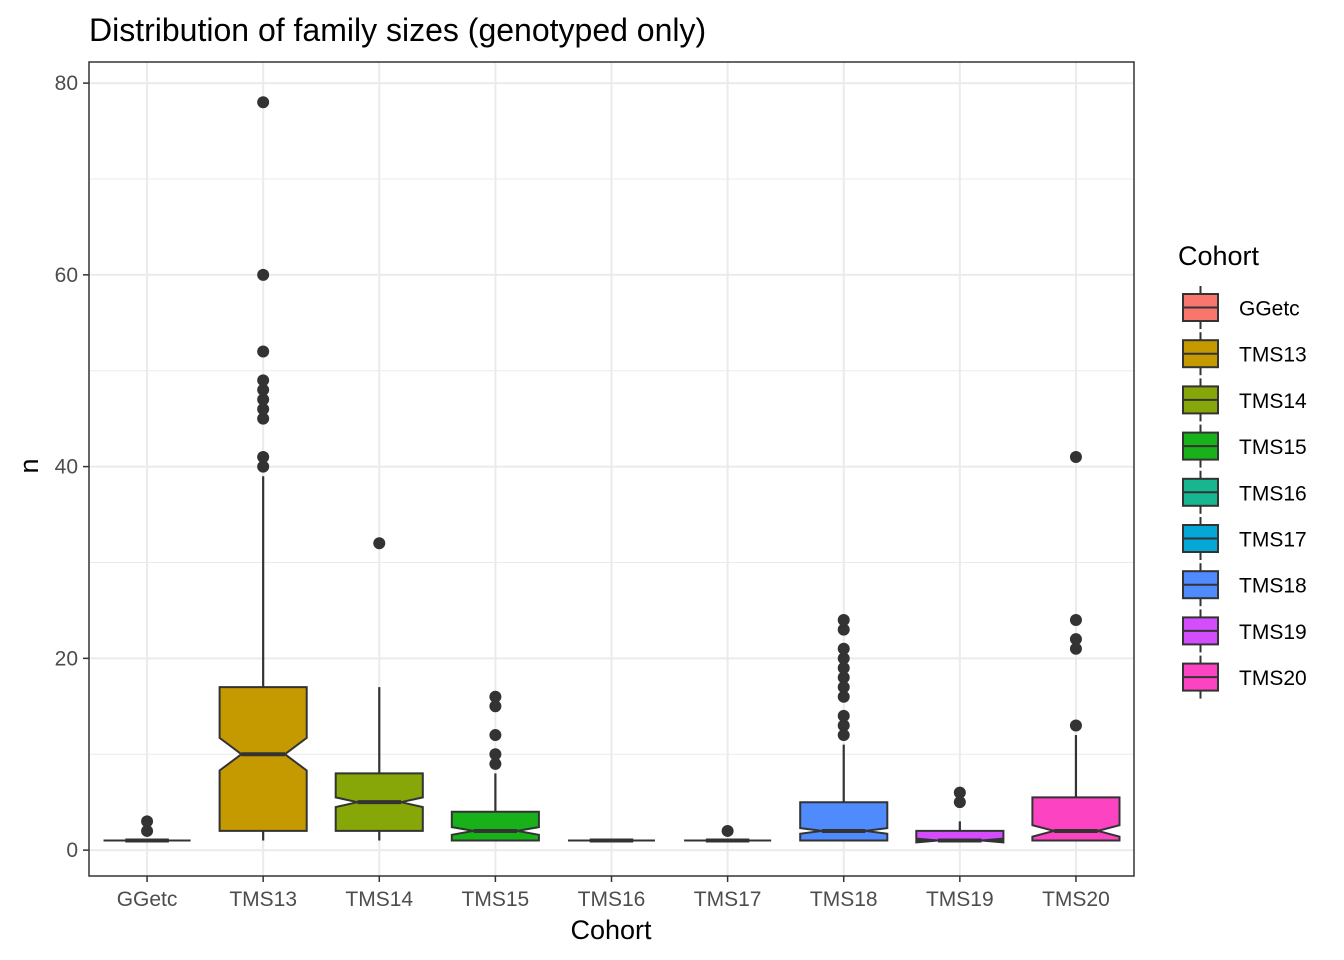  I want to click on legend-item-tms13: TMS13, so click(1244, 354).